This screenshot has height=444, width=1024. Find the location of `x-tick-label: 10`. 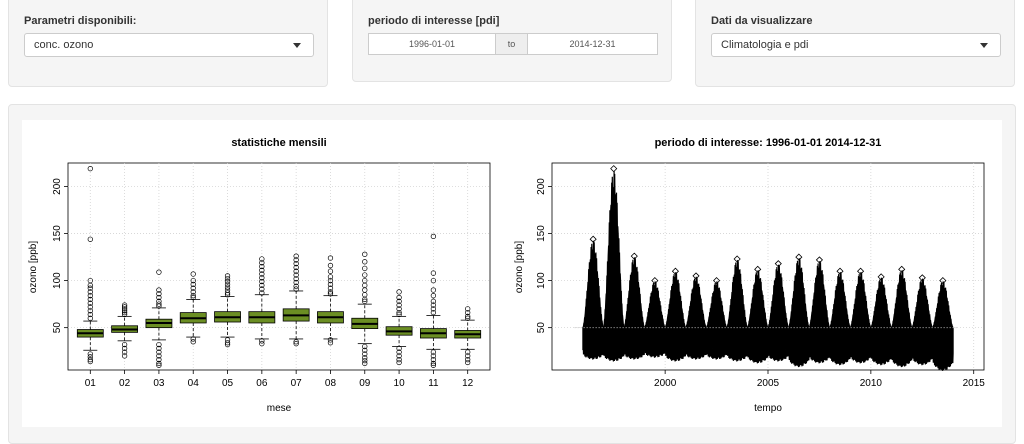

x-tick-label: 10 is located at coordinates (400, 383).